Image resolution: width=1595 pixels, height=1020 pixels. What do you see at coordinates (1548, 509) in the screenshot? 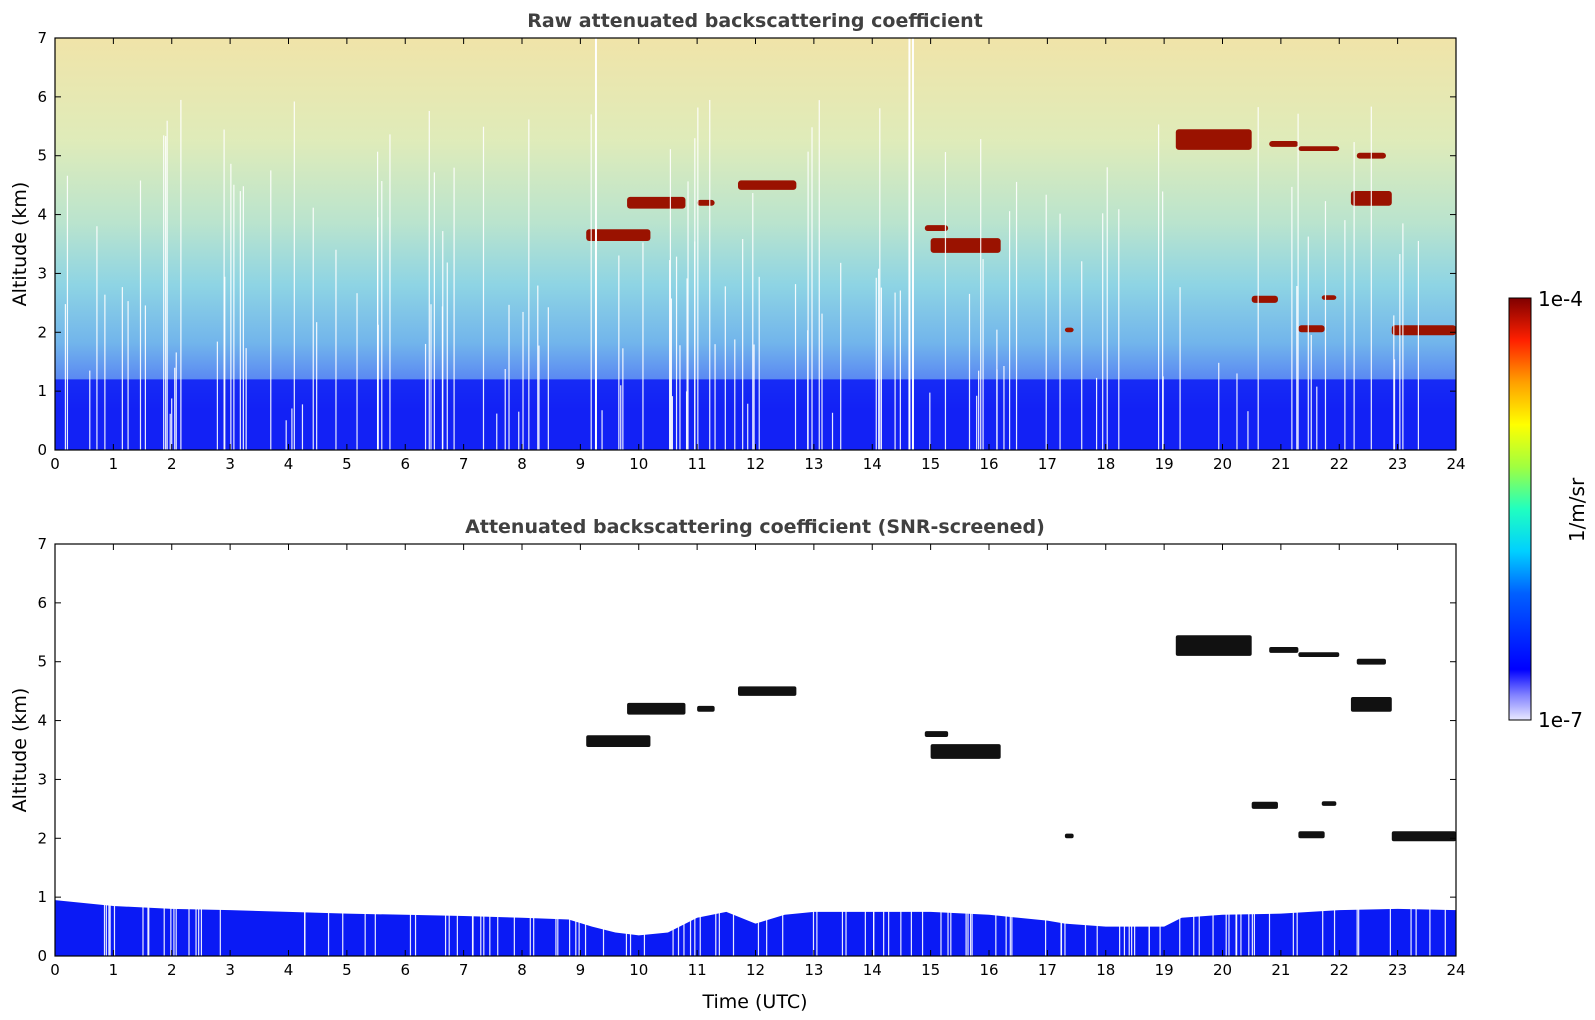
I see `colorbar: 1e-4 1e-7 1/m/sr` at bounding box center [1548, 509].